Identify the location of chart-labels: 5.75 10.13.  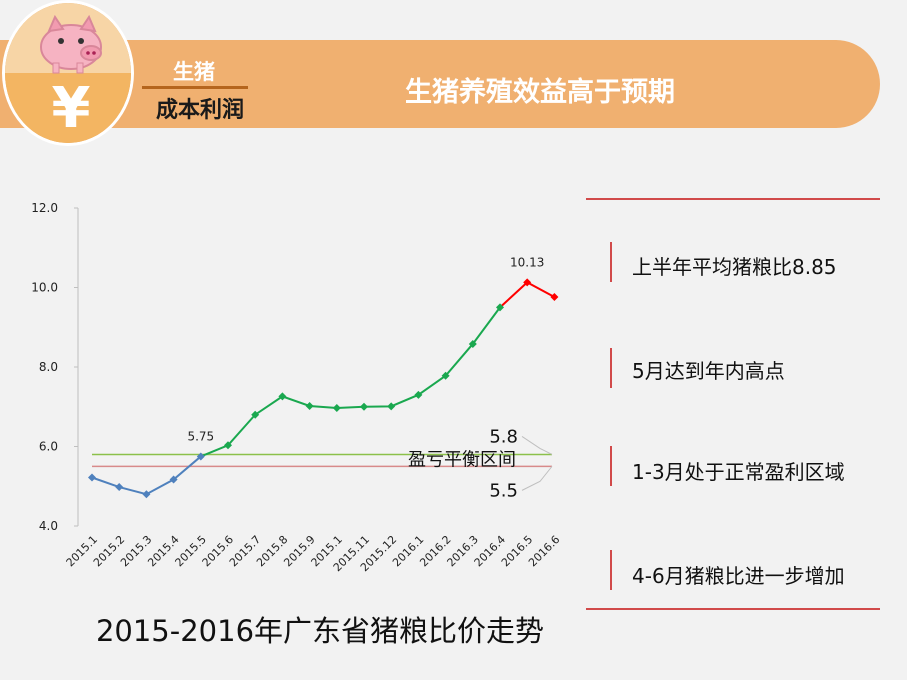
(365, 349).